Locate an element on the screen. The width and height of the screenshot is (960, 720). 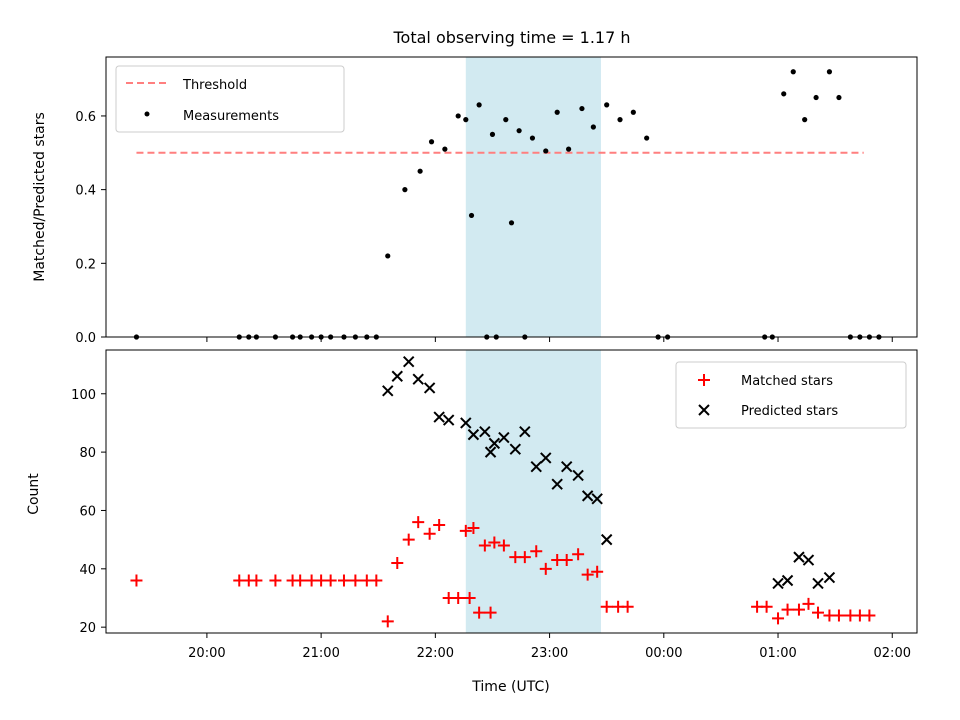
bottom-y-tick-label: 20 is located at coordinates (87, 628).